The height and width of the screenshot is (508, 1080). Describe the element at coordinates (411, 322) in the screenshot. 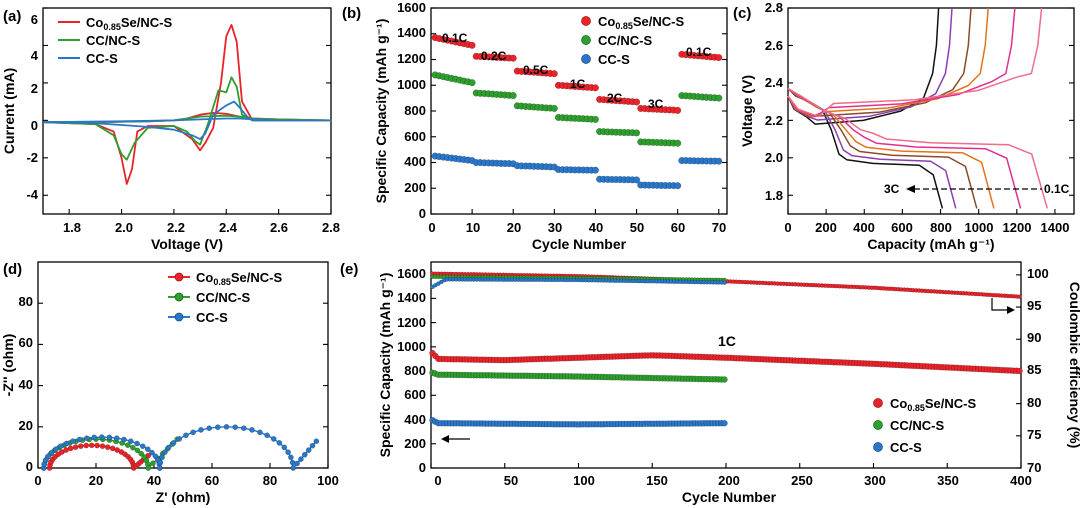

I see `e-ytick: 1200` at that location.